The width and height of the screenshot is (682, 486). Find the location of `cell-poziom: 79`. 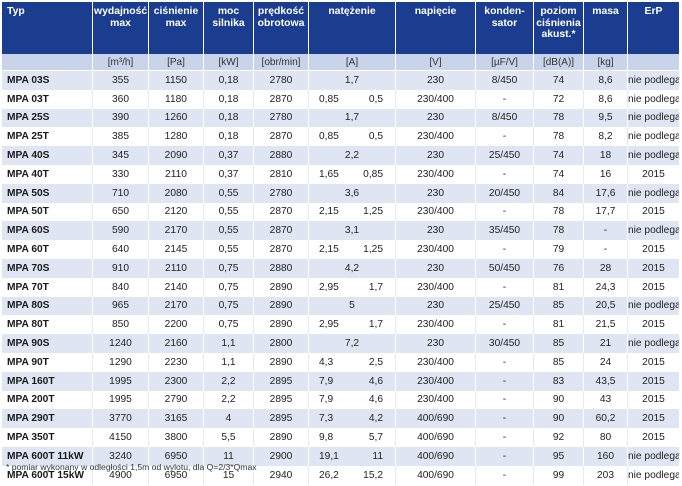

cell-poziom: 79 is located at coordinates (559, 249).